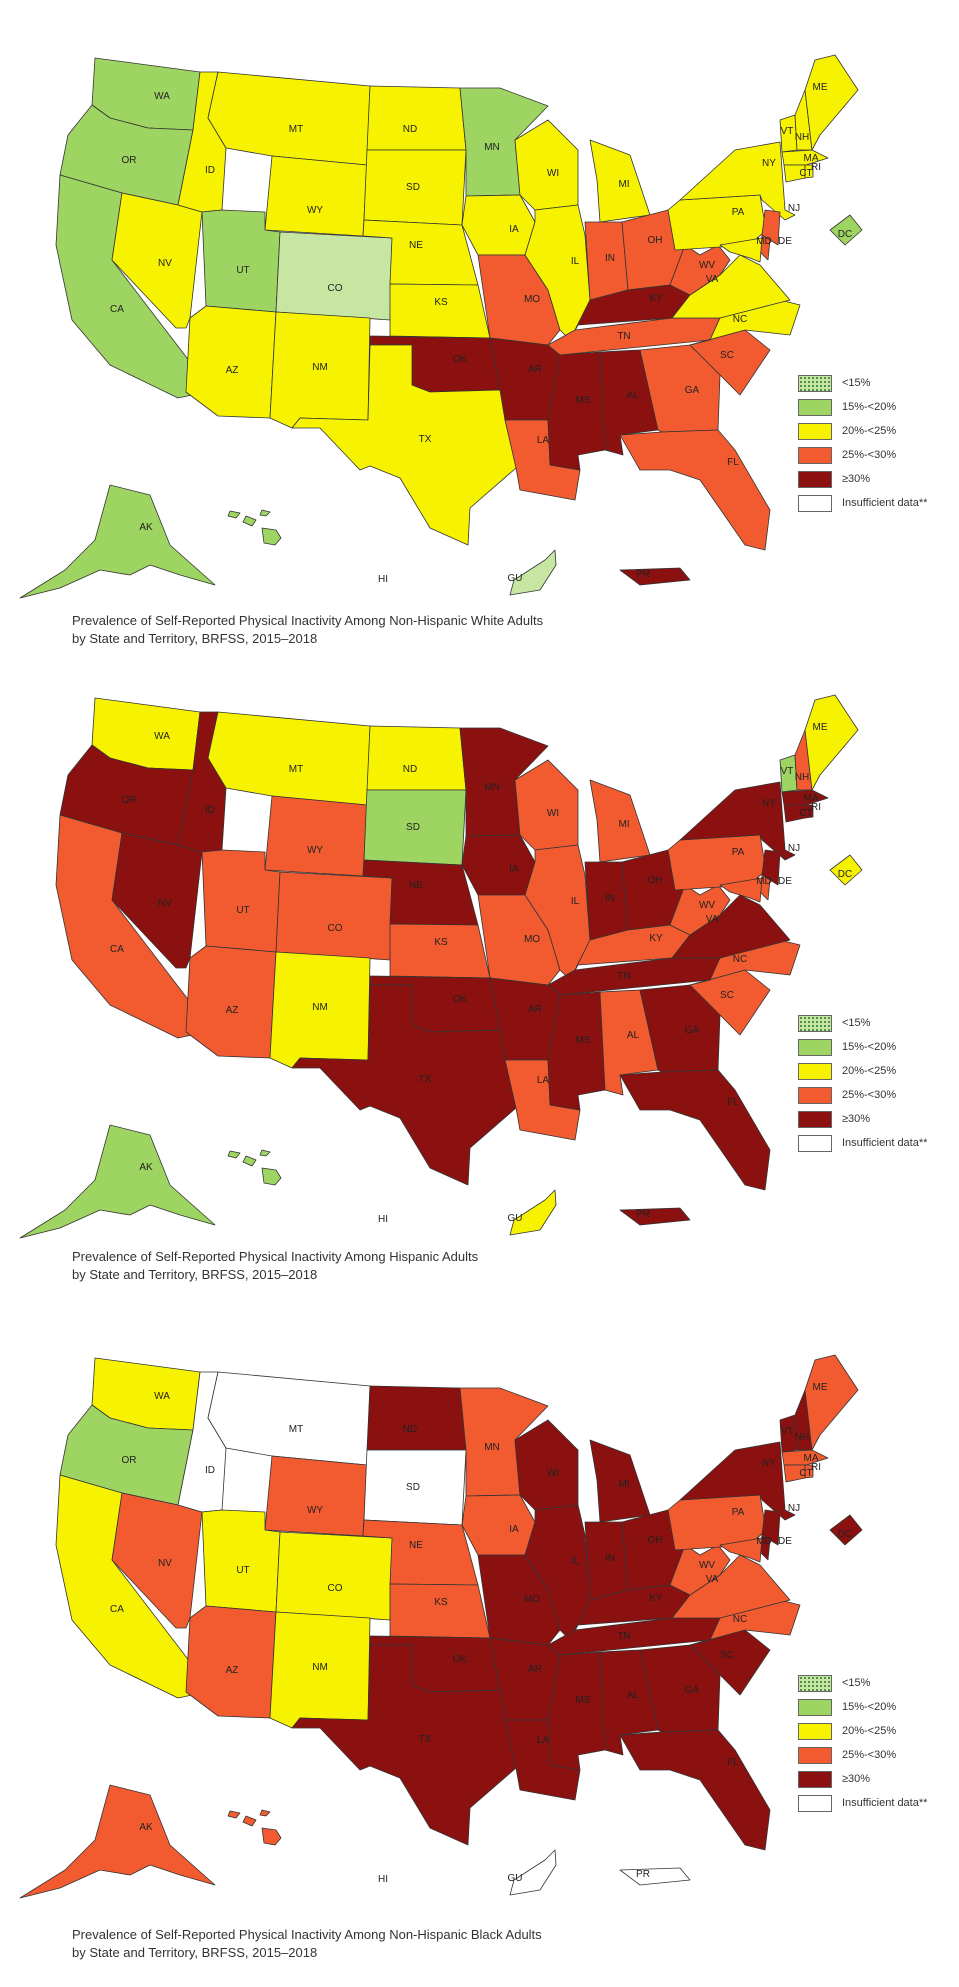 The width and height of the screenshot is (959, 1987). What do you see at coordinates (515, 1218) in the screenshot?
I see `state-label-gu: GU` at bounding box center [515, 1218].